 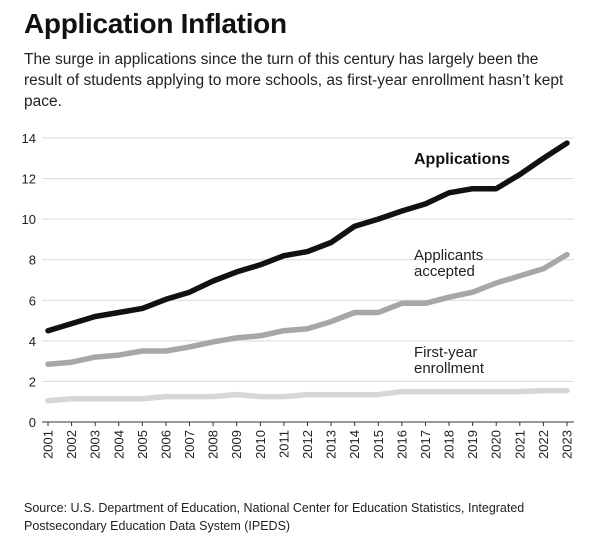 What do you see at coordinates (71, 444) in the screenshot?
I see `x-tick-label: 2002` at bounding box center [71, 444].